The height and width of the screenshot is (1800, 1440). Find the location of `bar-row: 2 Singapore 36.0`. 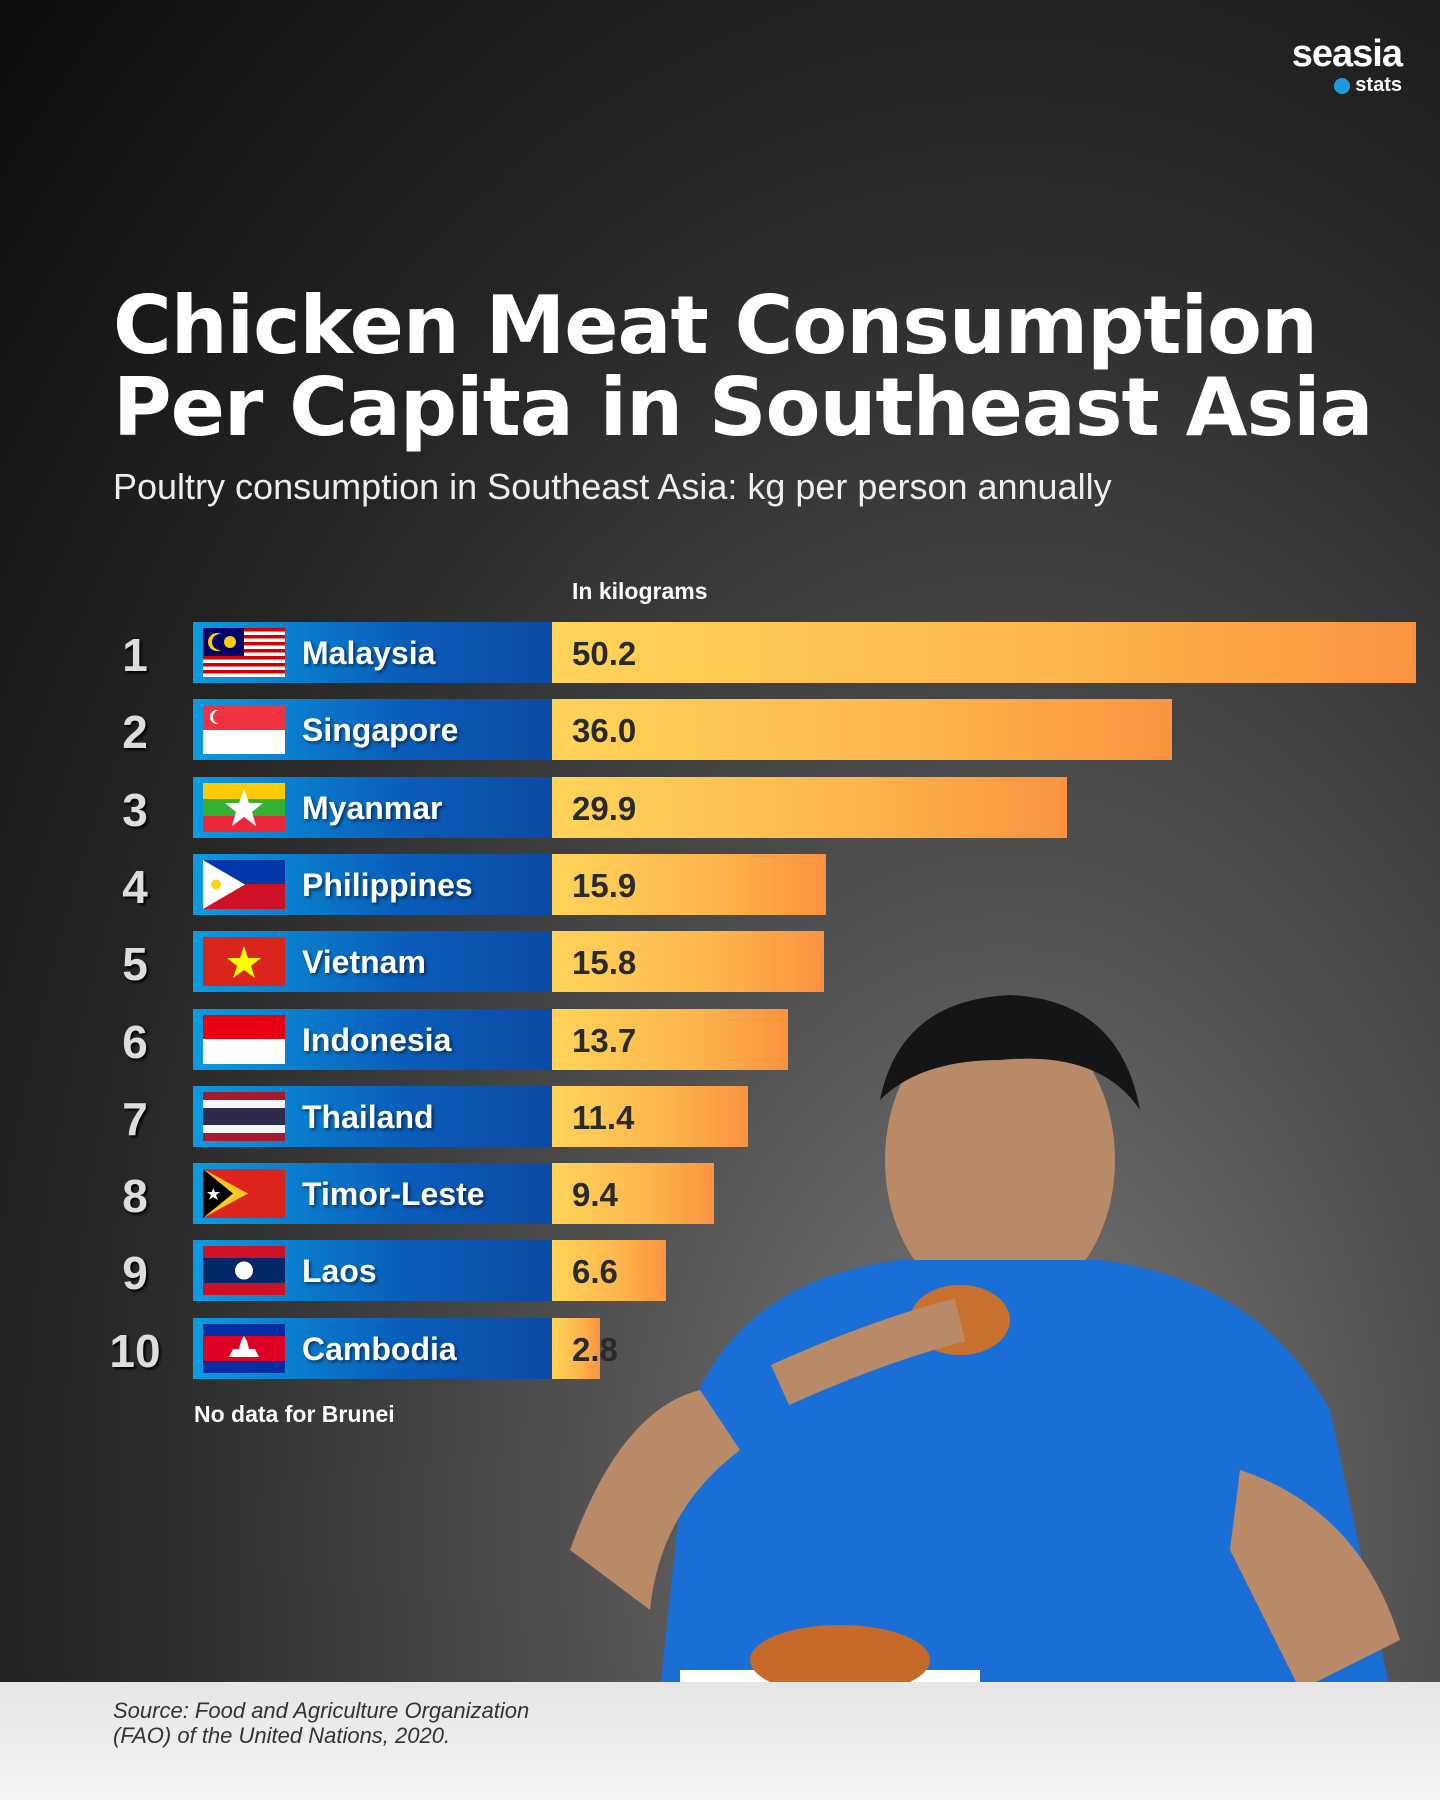

bar-row: 2 Singapore 36.0 is located at coordinates (720, 730).